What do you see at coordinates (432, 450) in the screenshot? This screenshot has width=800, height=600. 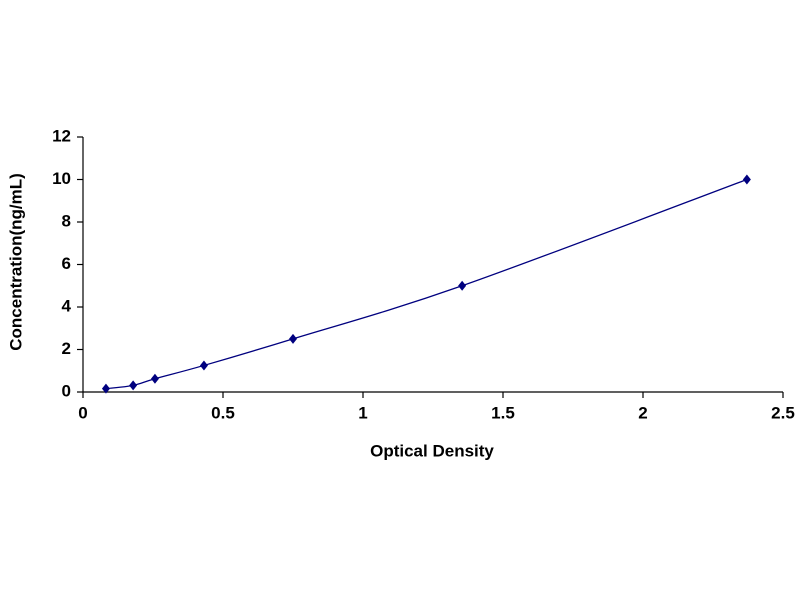 I see `x-axis-title: Optical Density` at bounding box center [432, 450].